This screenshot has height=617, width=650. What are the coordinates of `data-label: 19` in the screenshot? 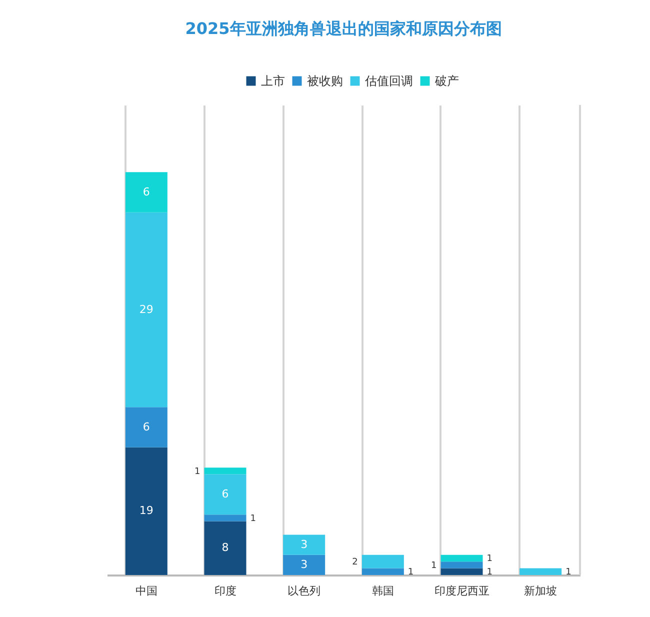 It's located at (146, 511).